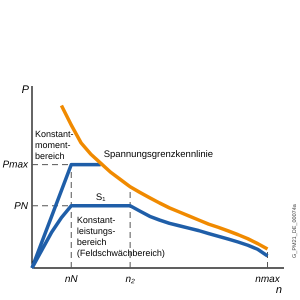 The height and width of the screenshot is (300, 300). Describe the element at coordinates (71, 279) in the screenshot. I see `x-tick-label: nN` at that location.